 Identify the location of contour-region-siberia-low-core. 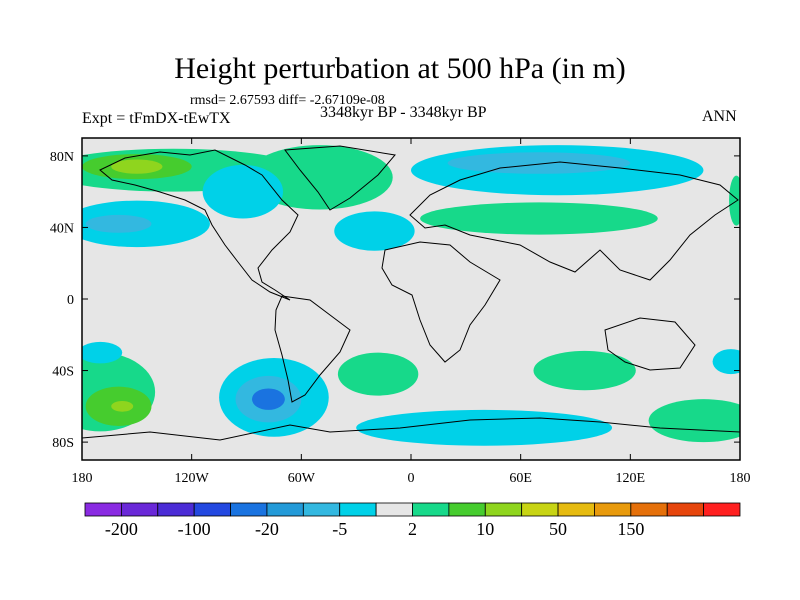
(539, 163).